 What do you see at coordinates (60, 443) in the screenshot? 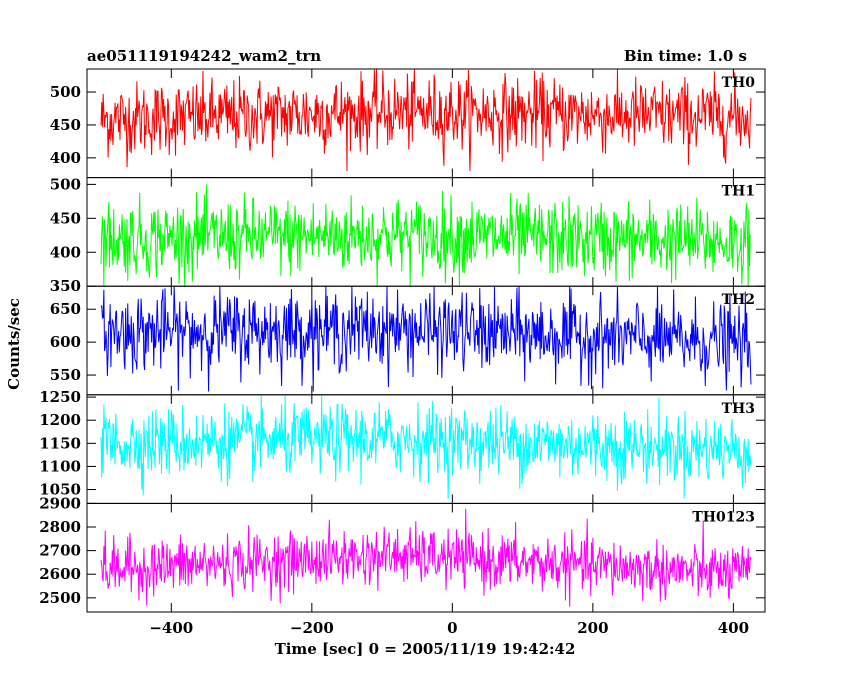
I see `y-tick-label: 1150` at bounding box center [60, 443].